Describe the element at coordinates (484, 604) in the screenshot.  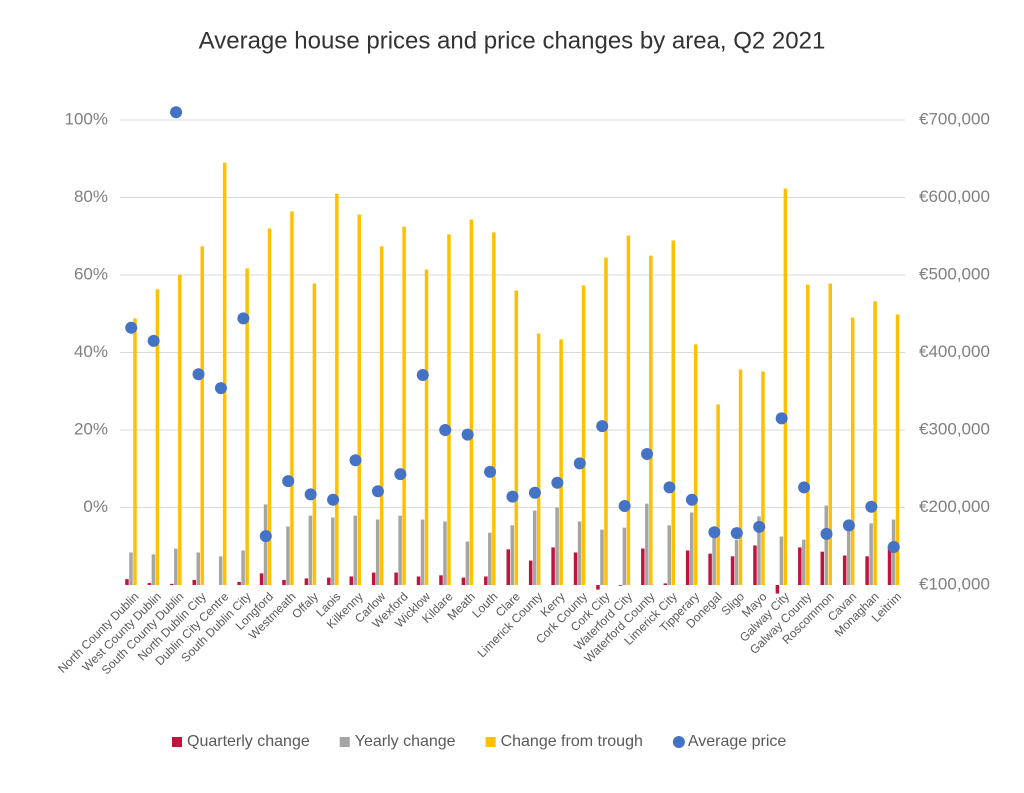
I see `x-tick-label: Louth` at that location.